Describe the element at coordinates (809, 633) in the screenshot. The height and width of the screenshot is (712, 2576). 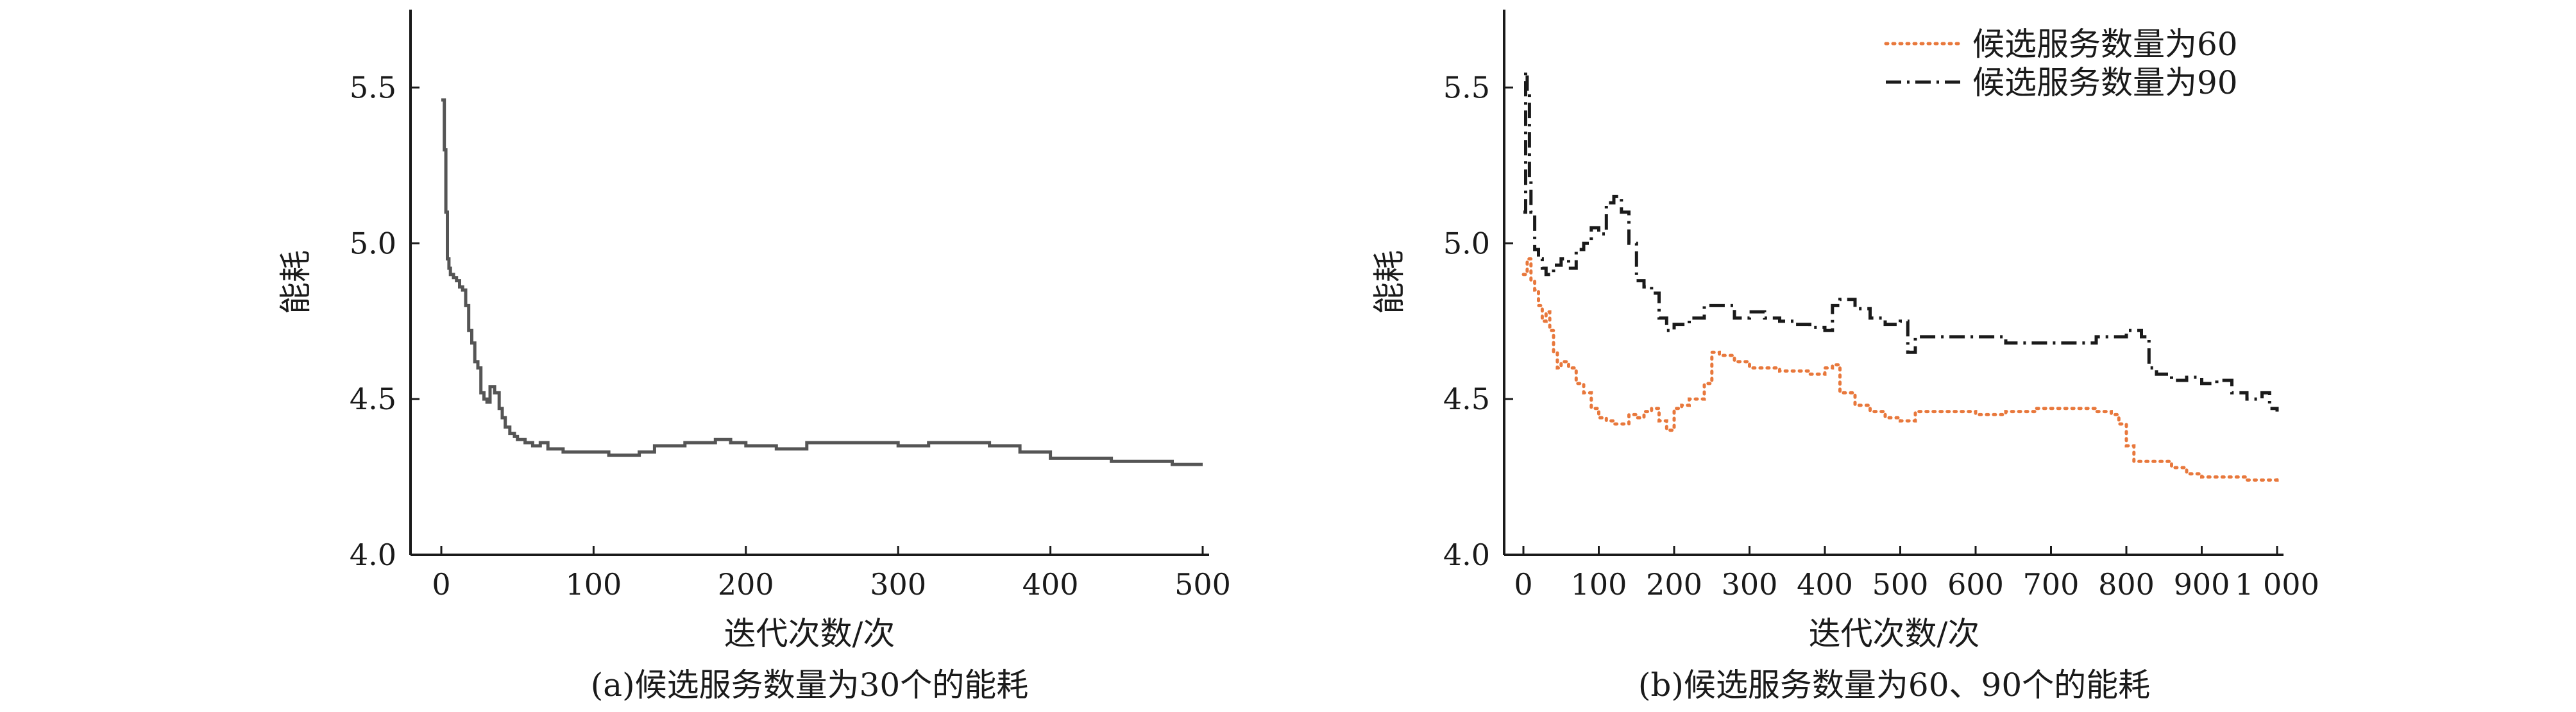
I see `panel-a-x-axis-title: 迭代次数/次` at that location.